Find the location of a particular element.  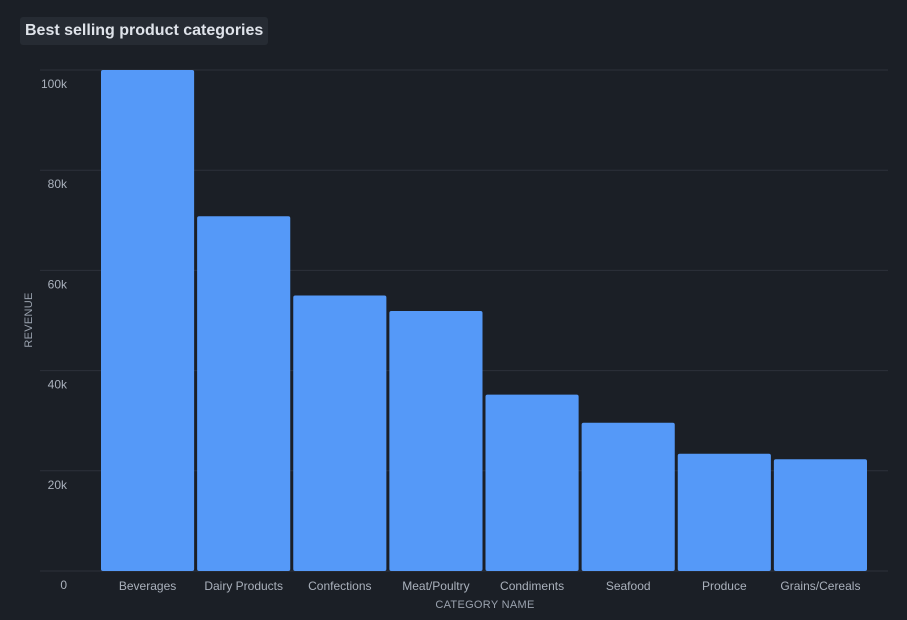

x-tick-label: Confections is located at coordinates (339, 586).